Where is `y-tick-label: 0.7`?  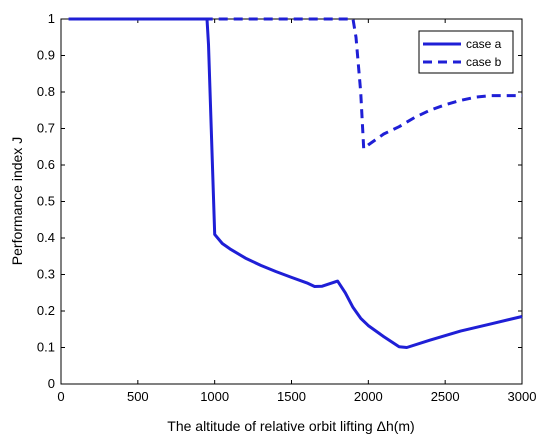
y-tick-label: 0.7 is located at coordinates (46, 128).